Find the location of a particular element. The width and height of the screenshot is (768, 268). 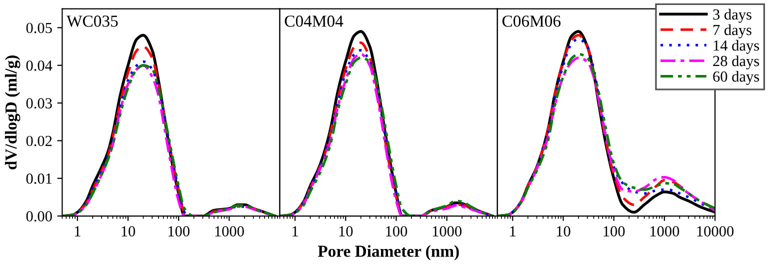

legend-label: 7 days is located at coordinates (732, 31).